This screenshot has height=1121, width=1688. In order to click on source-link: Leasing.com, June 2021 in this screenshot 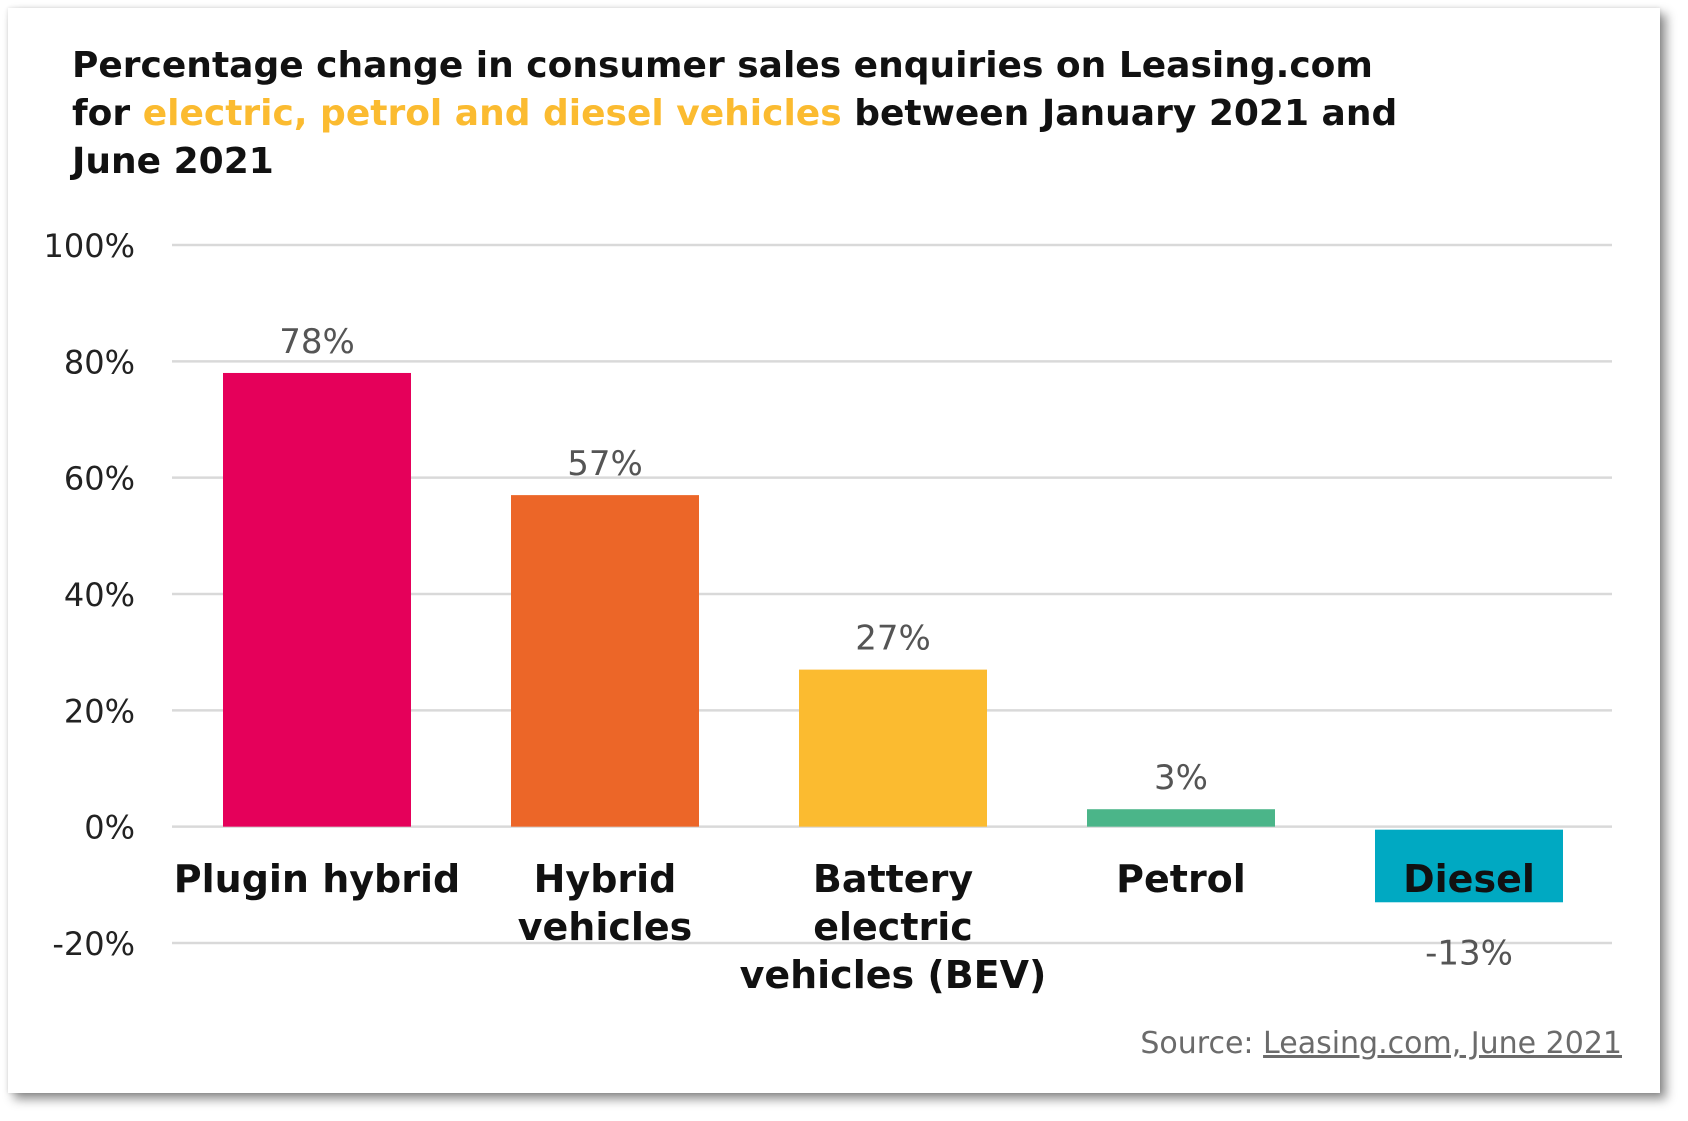, I will do `click(1442, 1043)`.